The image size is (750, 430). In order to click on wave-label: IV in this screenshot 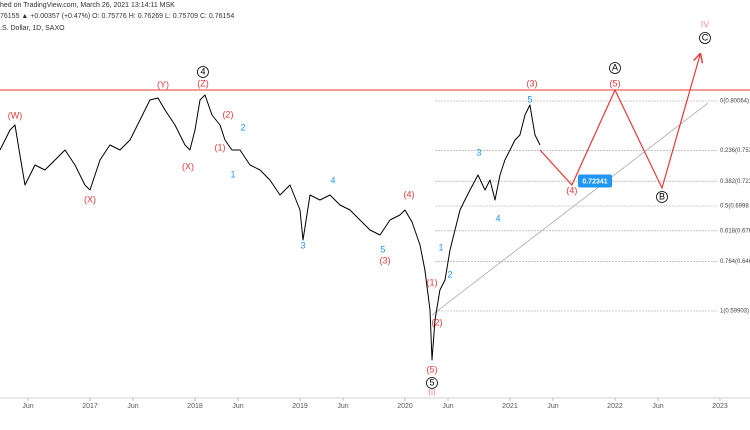, I will do `click(705, 24)`.